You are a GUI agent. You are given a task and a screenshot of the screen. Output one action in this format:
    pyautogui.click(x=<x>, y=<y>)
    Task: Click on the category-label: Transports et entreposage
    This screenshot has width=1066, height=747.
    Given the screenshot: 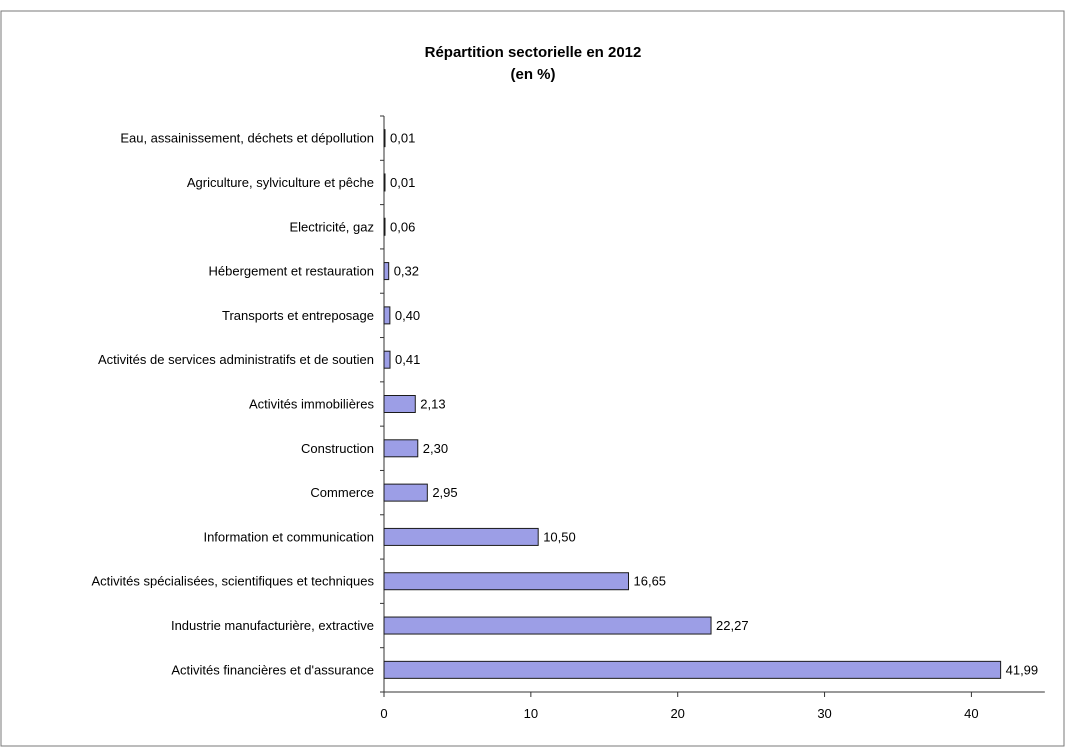 What is the action you would take?
    pyautogui.click(x=298, y=315)
    